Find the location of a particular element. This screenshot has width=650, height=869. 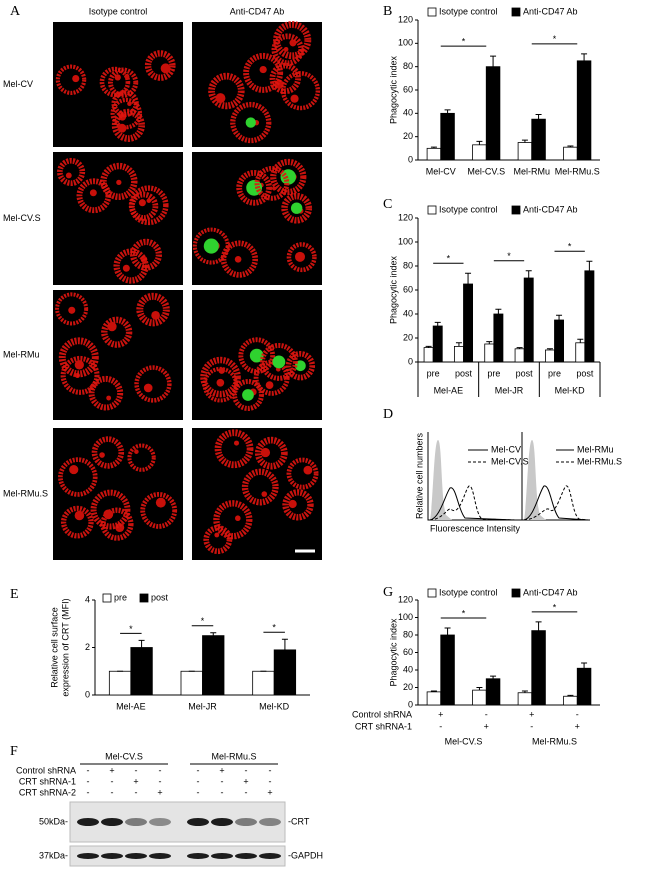

group-label: Mel-KD is located at coordinates (570, 390).